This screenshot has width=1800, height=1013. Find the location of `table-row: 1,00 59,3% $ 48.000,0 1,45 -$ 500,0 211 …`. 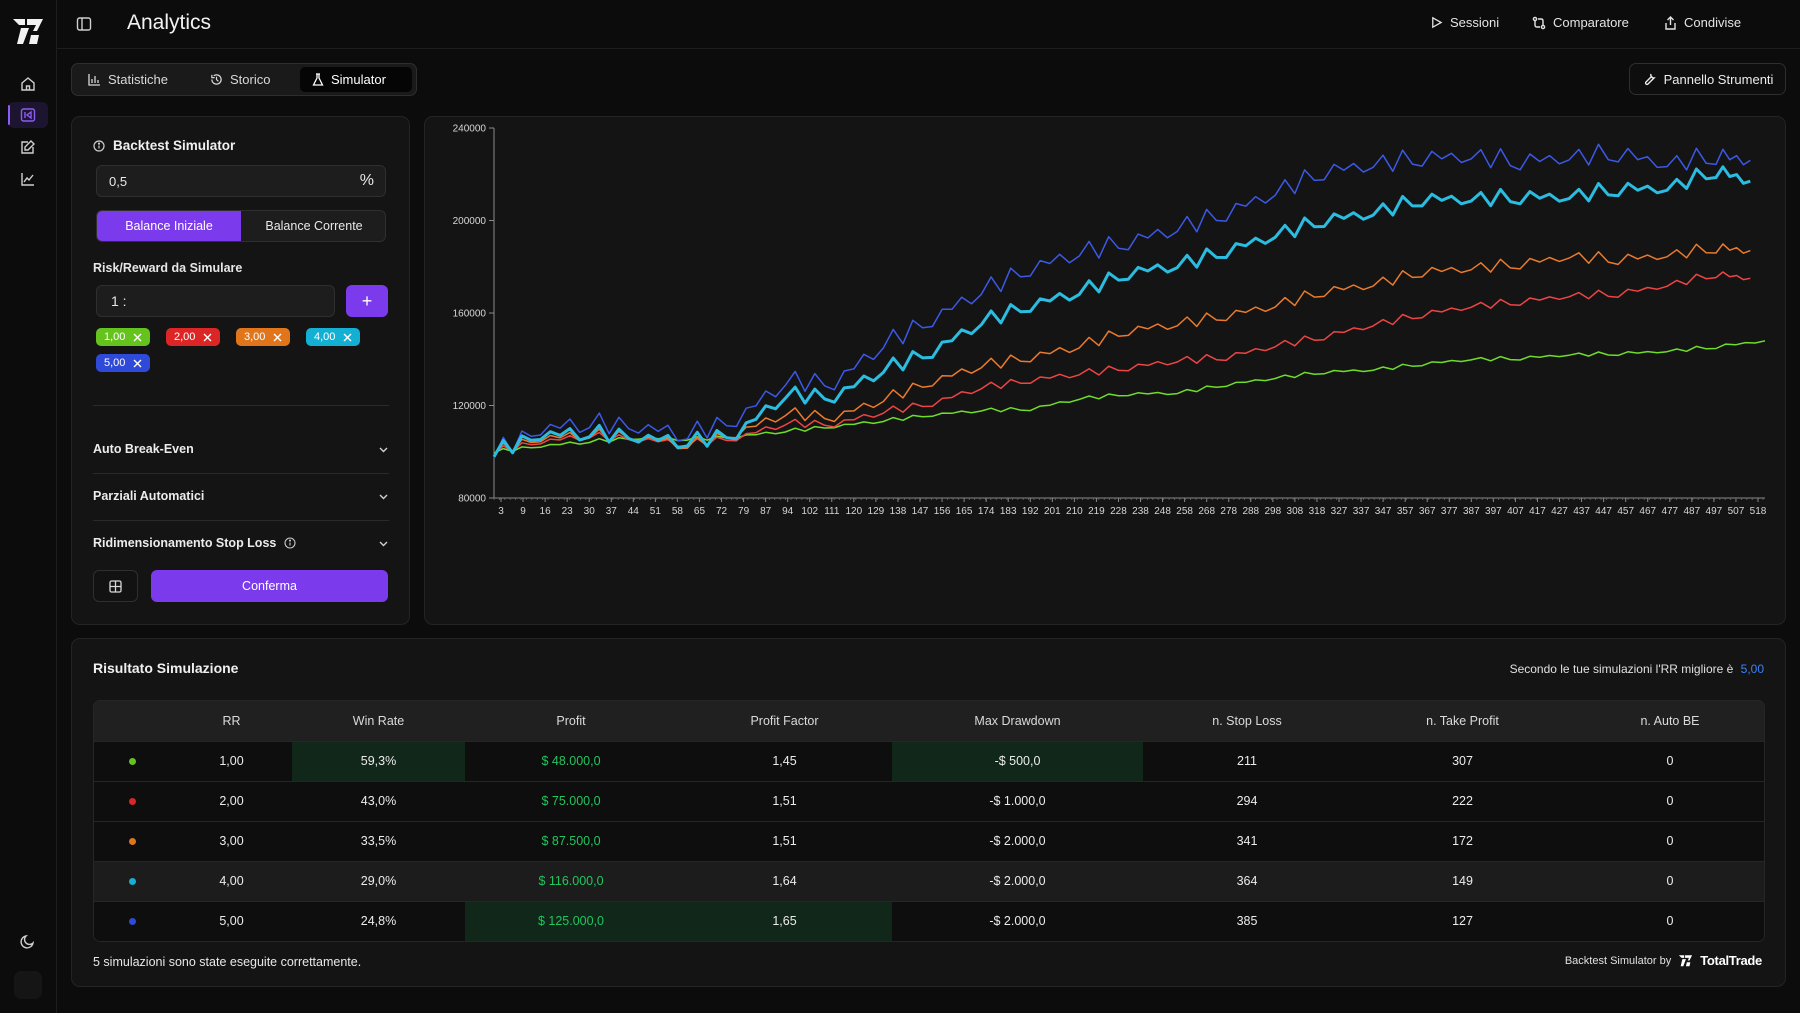

table-row: 1,00 59,3% $ 48.000,0 1,45 -$ 500,0 211 … is located at coordinates (929, 761).